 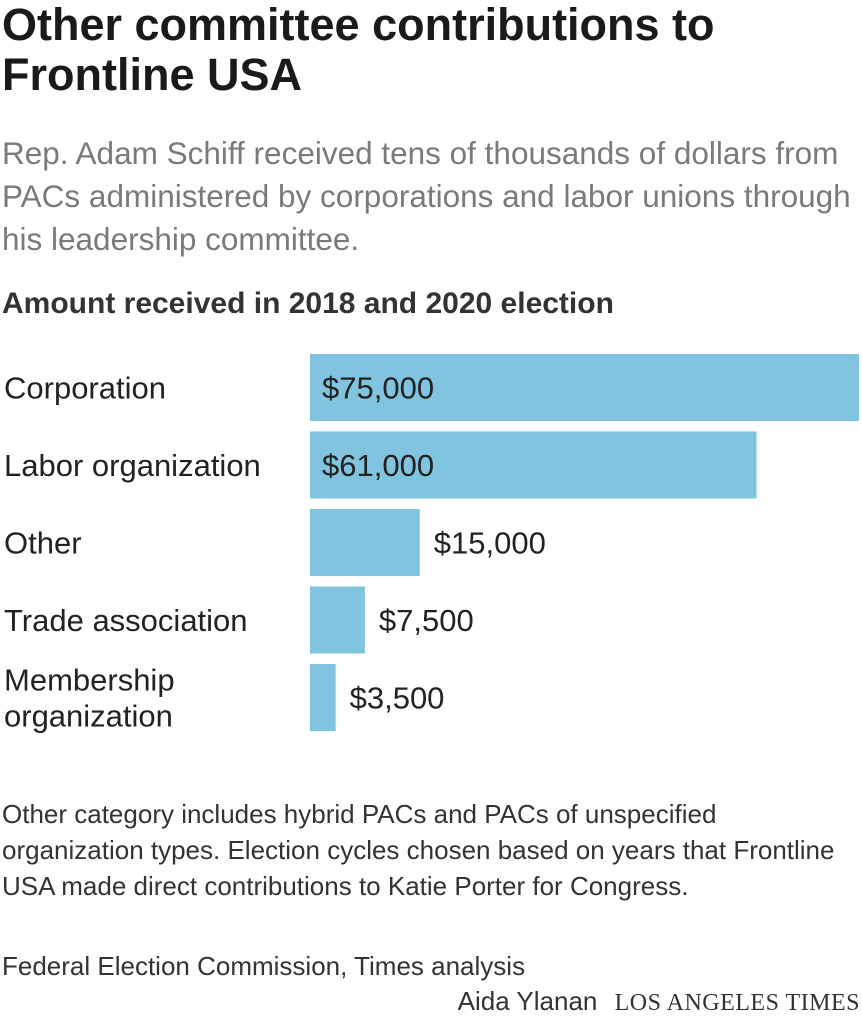 What do you see at coordinates (378, 387) in the screenshot?
I see `value-label-corporation: $75,000` at bounding box center [378, 387].